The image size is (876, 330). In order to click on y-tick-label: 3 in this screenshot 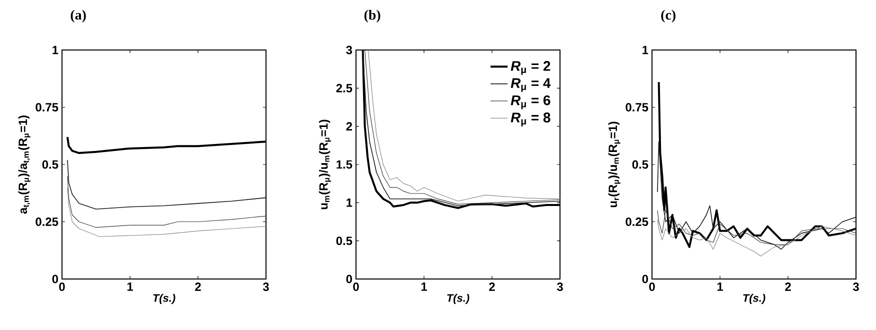, I will do `click(349, 50)`.